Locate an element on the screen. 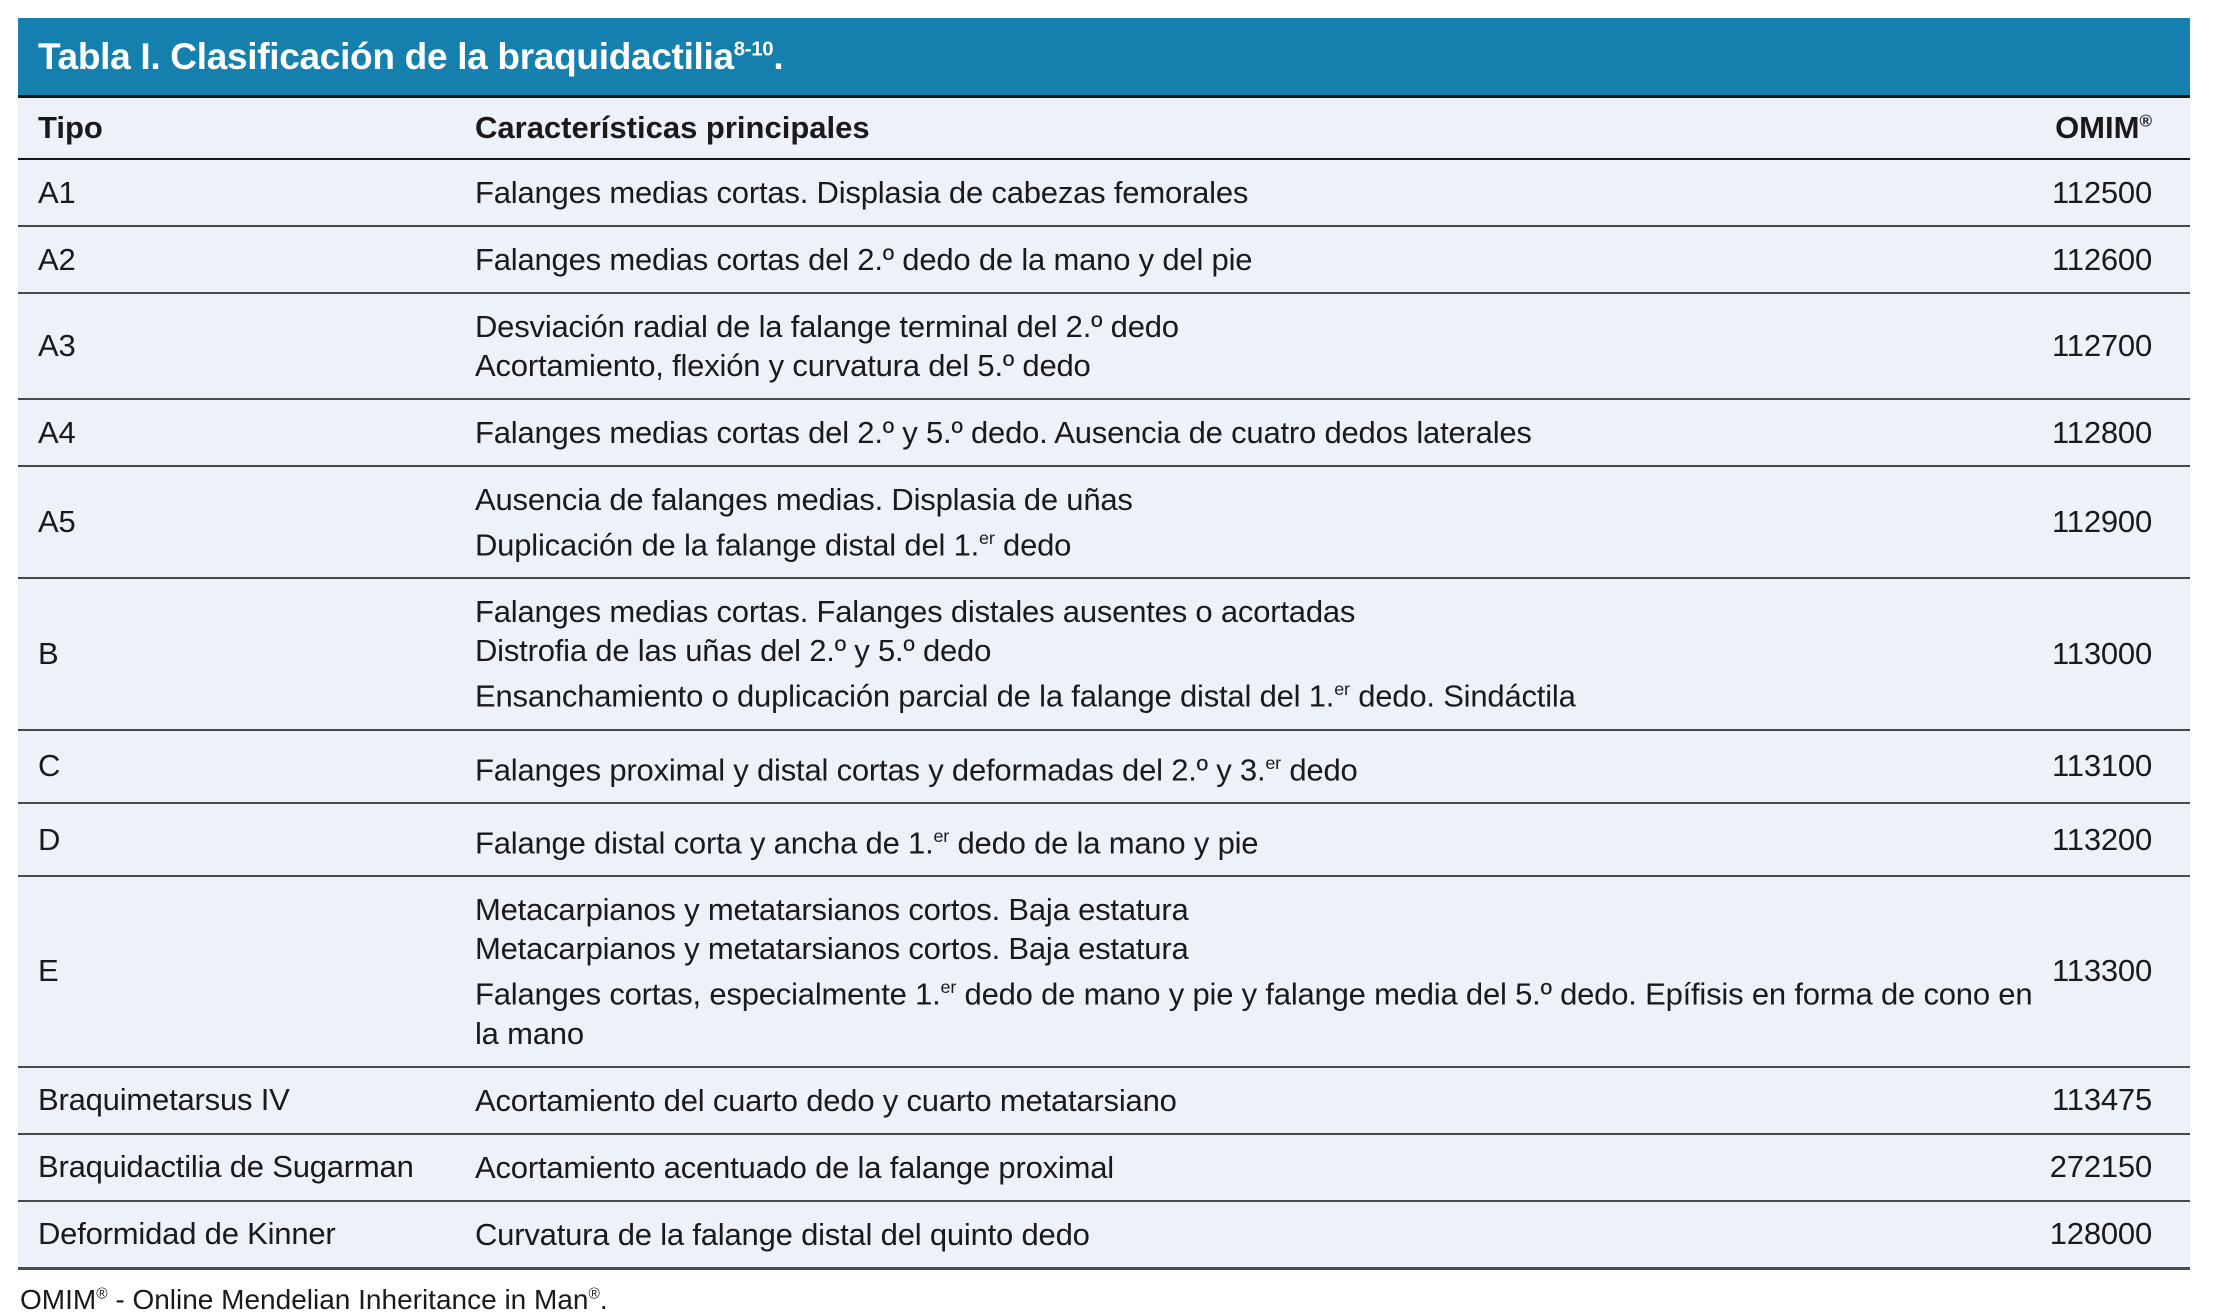 Image resolution: width=2238 pixels, height=1316 pixels. footnote-period: . is located at coordinates (603, 1299).